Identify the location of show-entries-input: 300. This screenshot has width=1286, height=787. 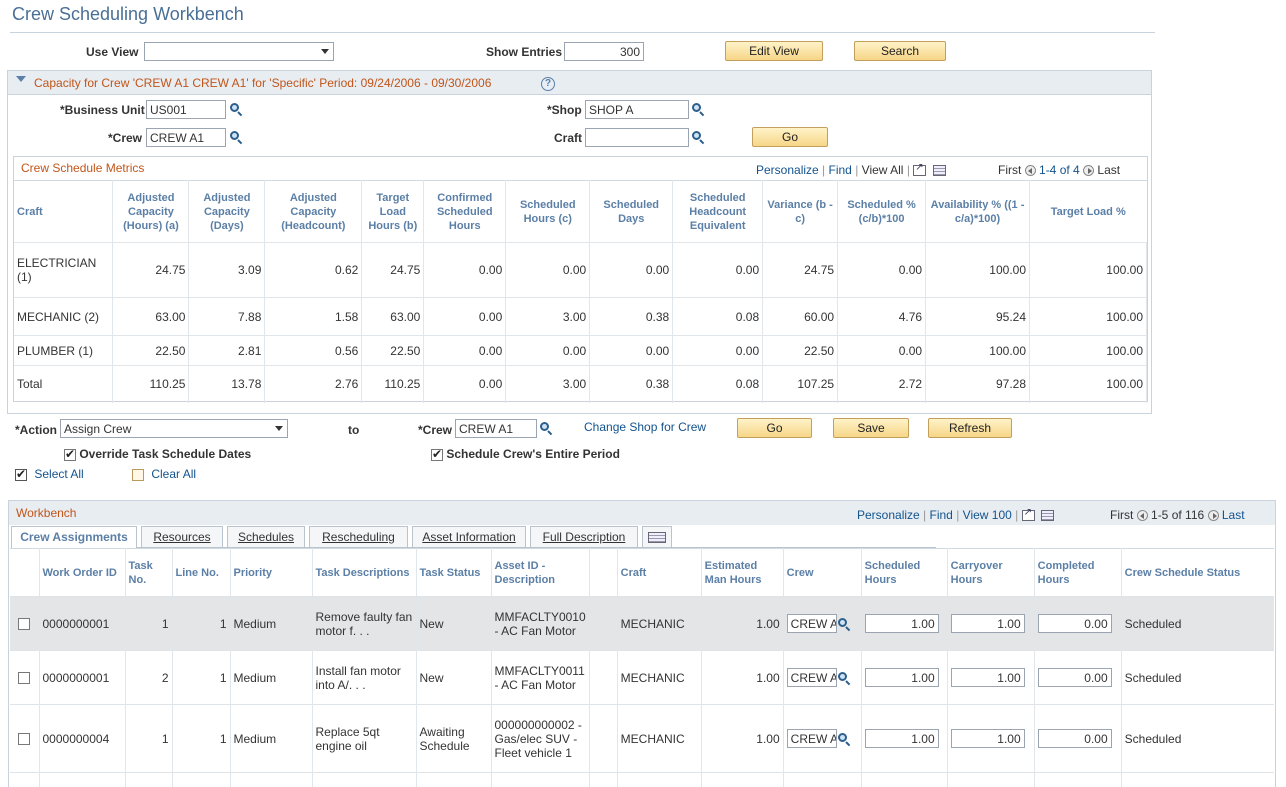
(604, 51).